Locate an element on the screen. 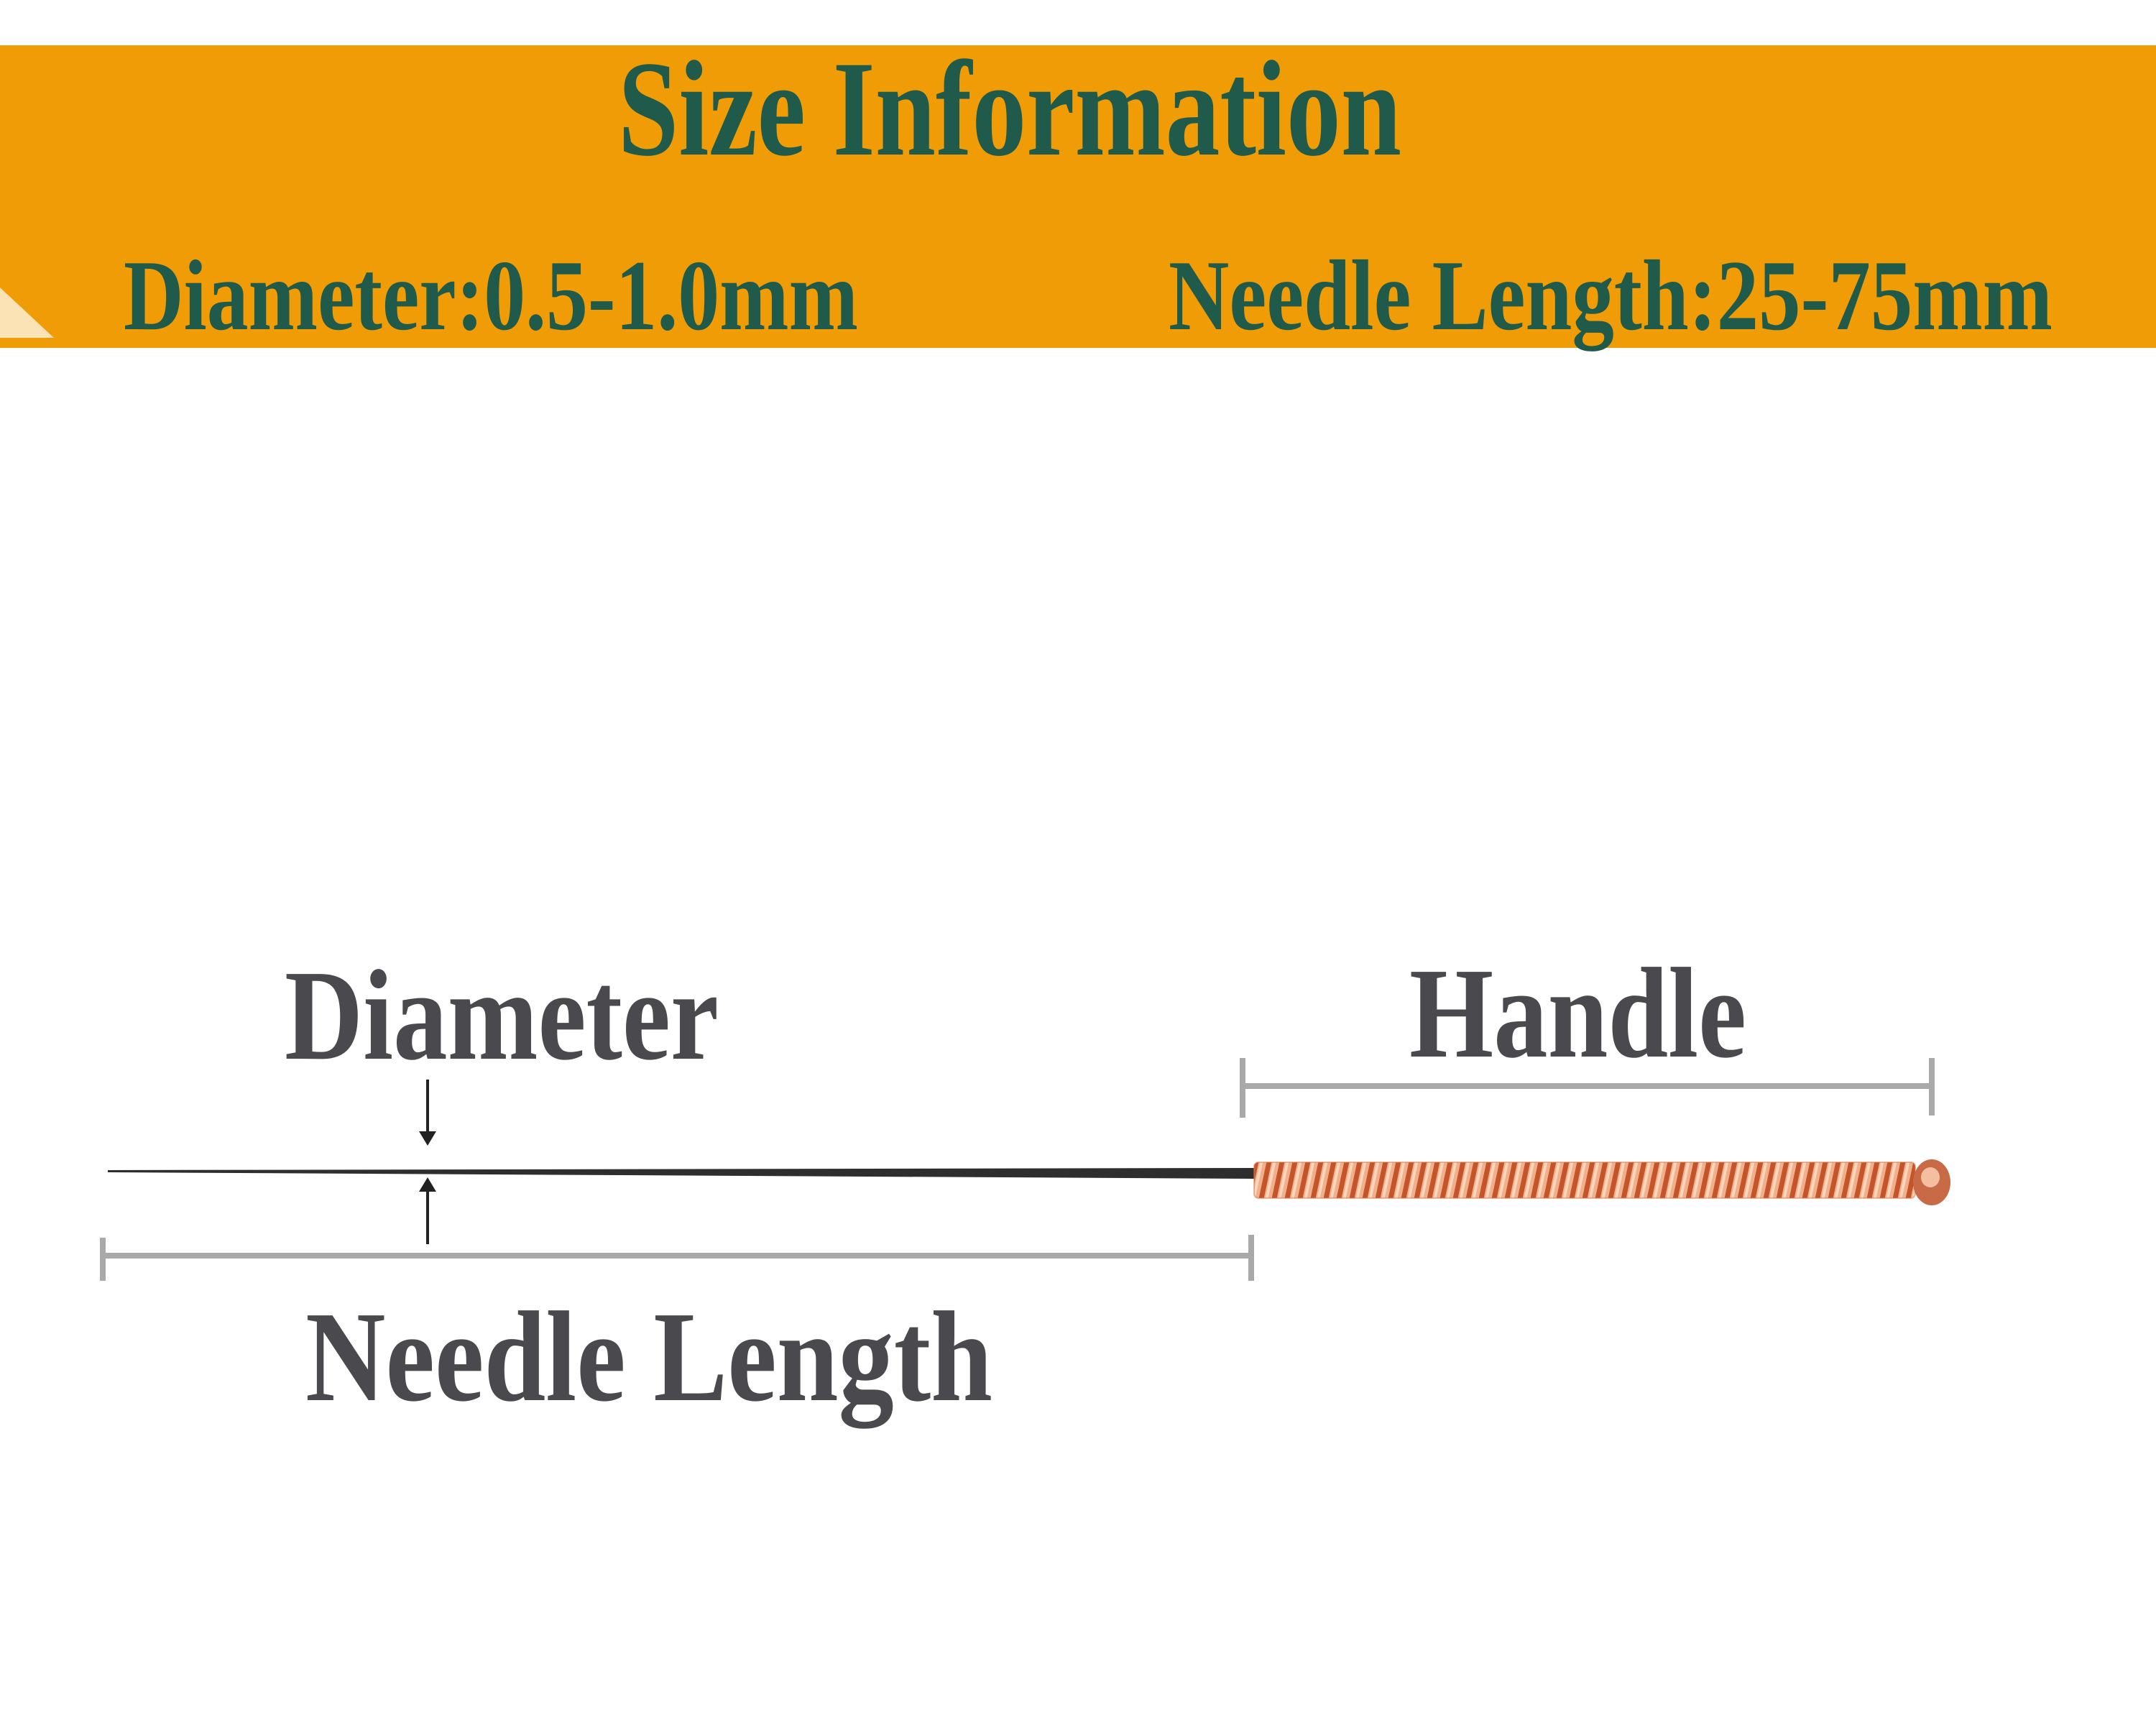 This screenshot has width=2156, height=1725. needle-length-bracket is located at coordinates (677, 1258).